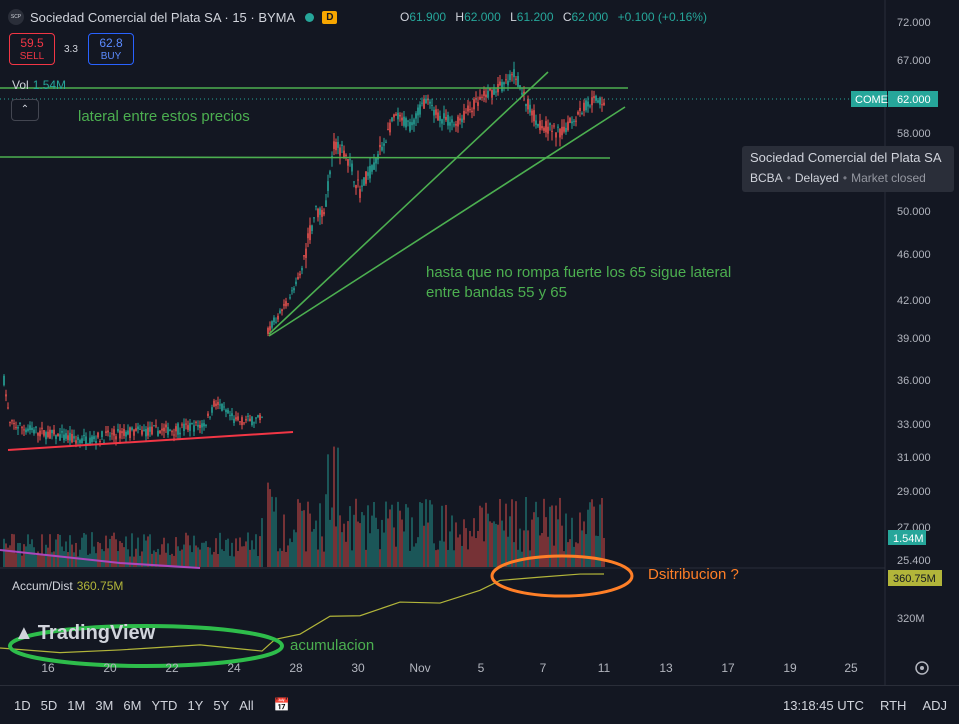  What do you see at coordinates (893, 705) in the screenshot?
I see `rth-toggle: RTH` at bounding box center [893, 705].